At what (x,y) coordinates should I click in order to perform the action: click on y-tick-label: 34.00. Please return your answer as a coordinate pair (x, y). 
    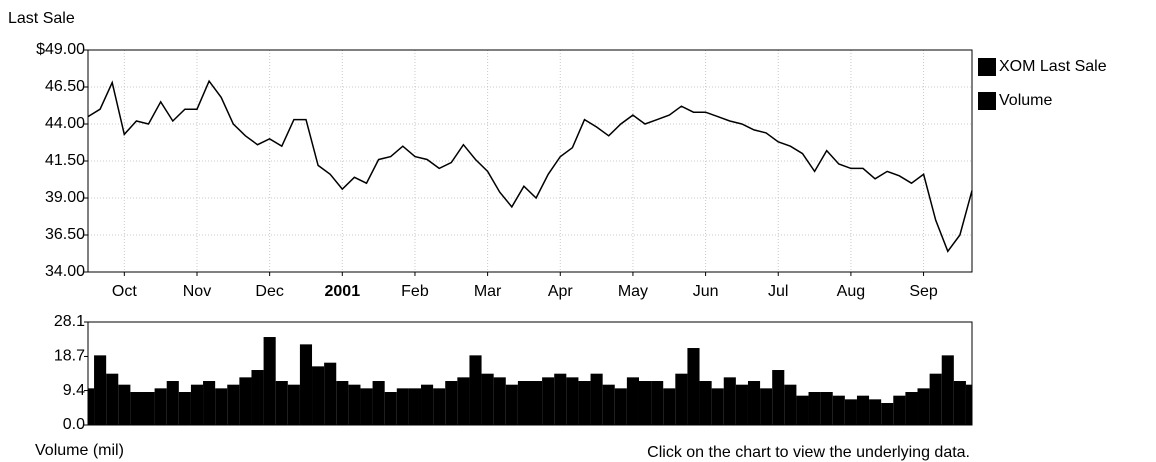
    Looking at the image, I should click on (65, 271).